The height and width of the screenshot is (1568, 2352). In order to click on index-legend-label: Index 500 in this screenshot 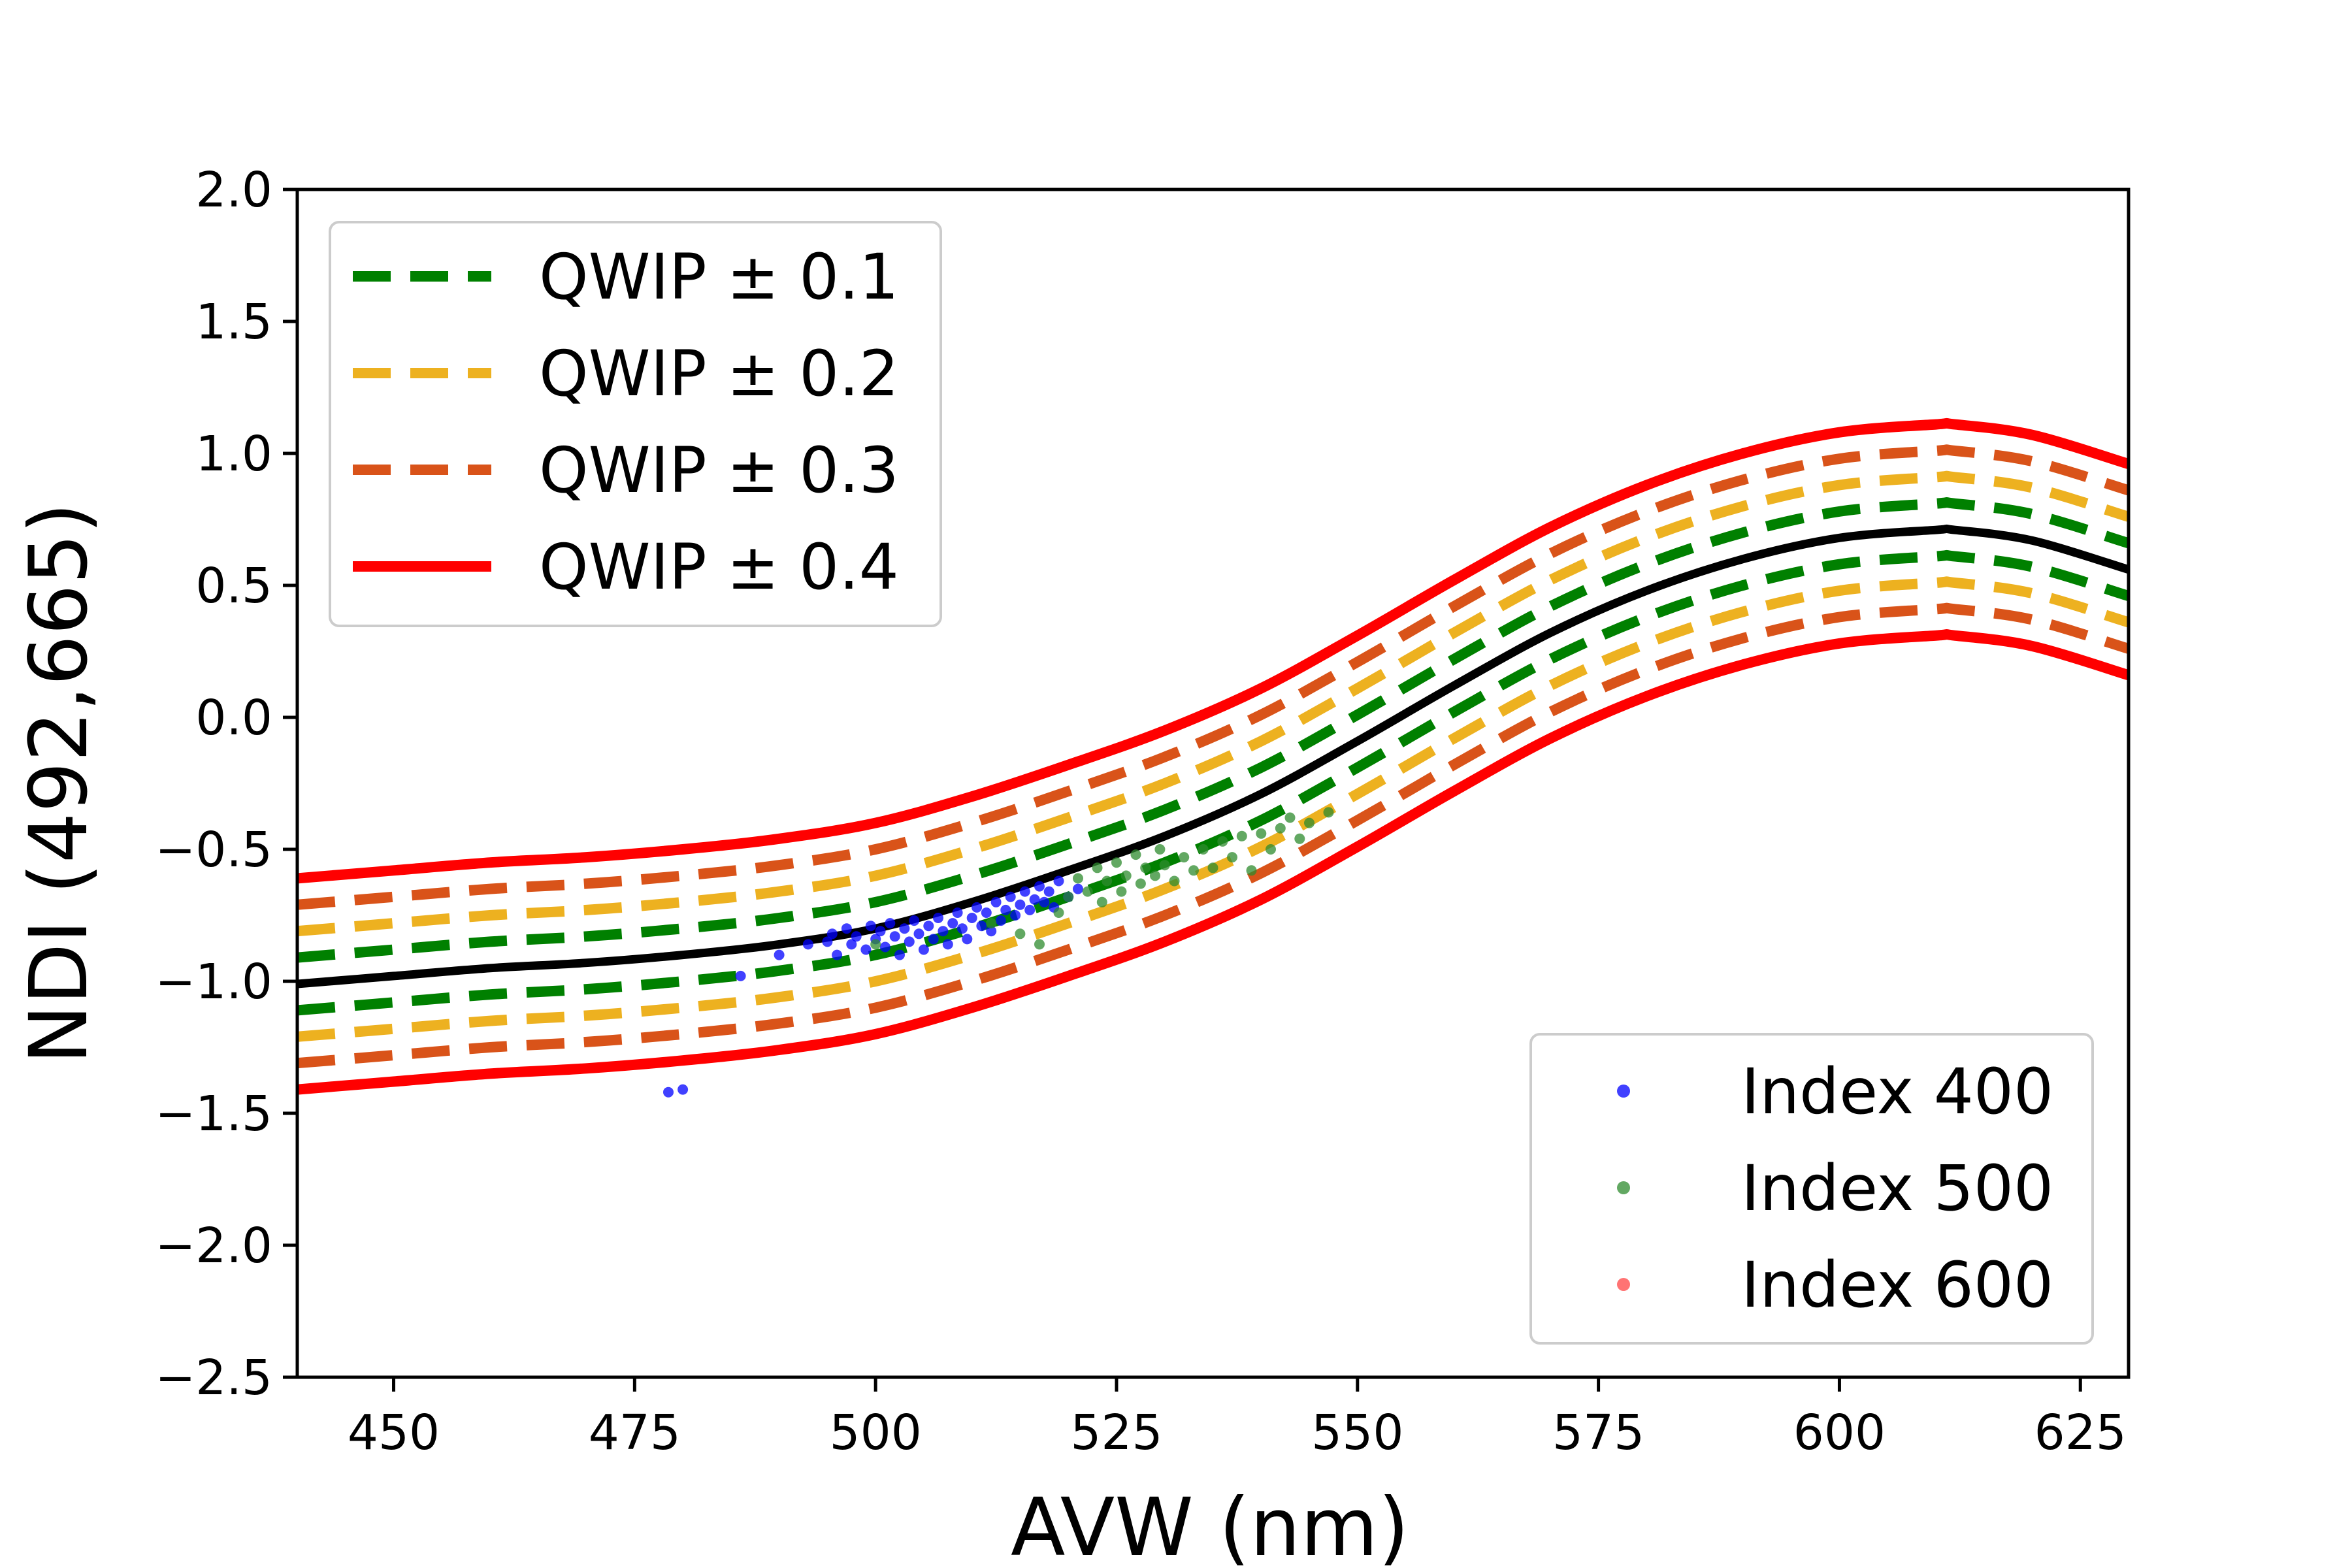, I will do `click(1897, 1188)`.